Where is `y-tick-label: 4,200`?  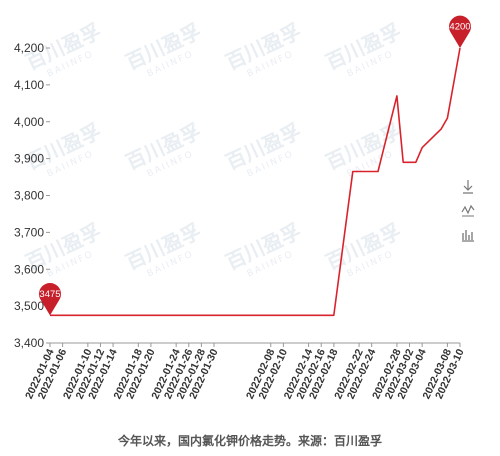
y-tick-label: 4,200 is located at coordinates (29, 48).